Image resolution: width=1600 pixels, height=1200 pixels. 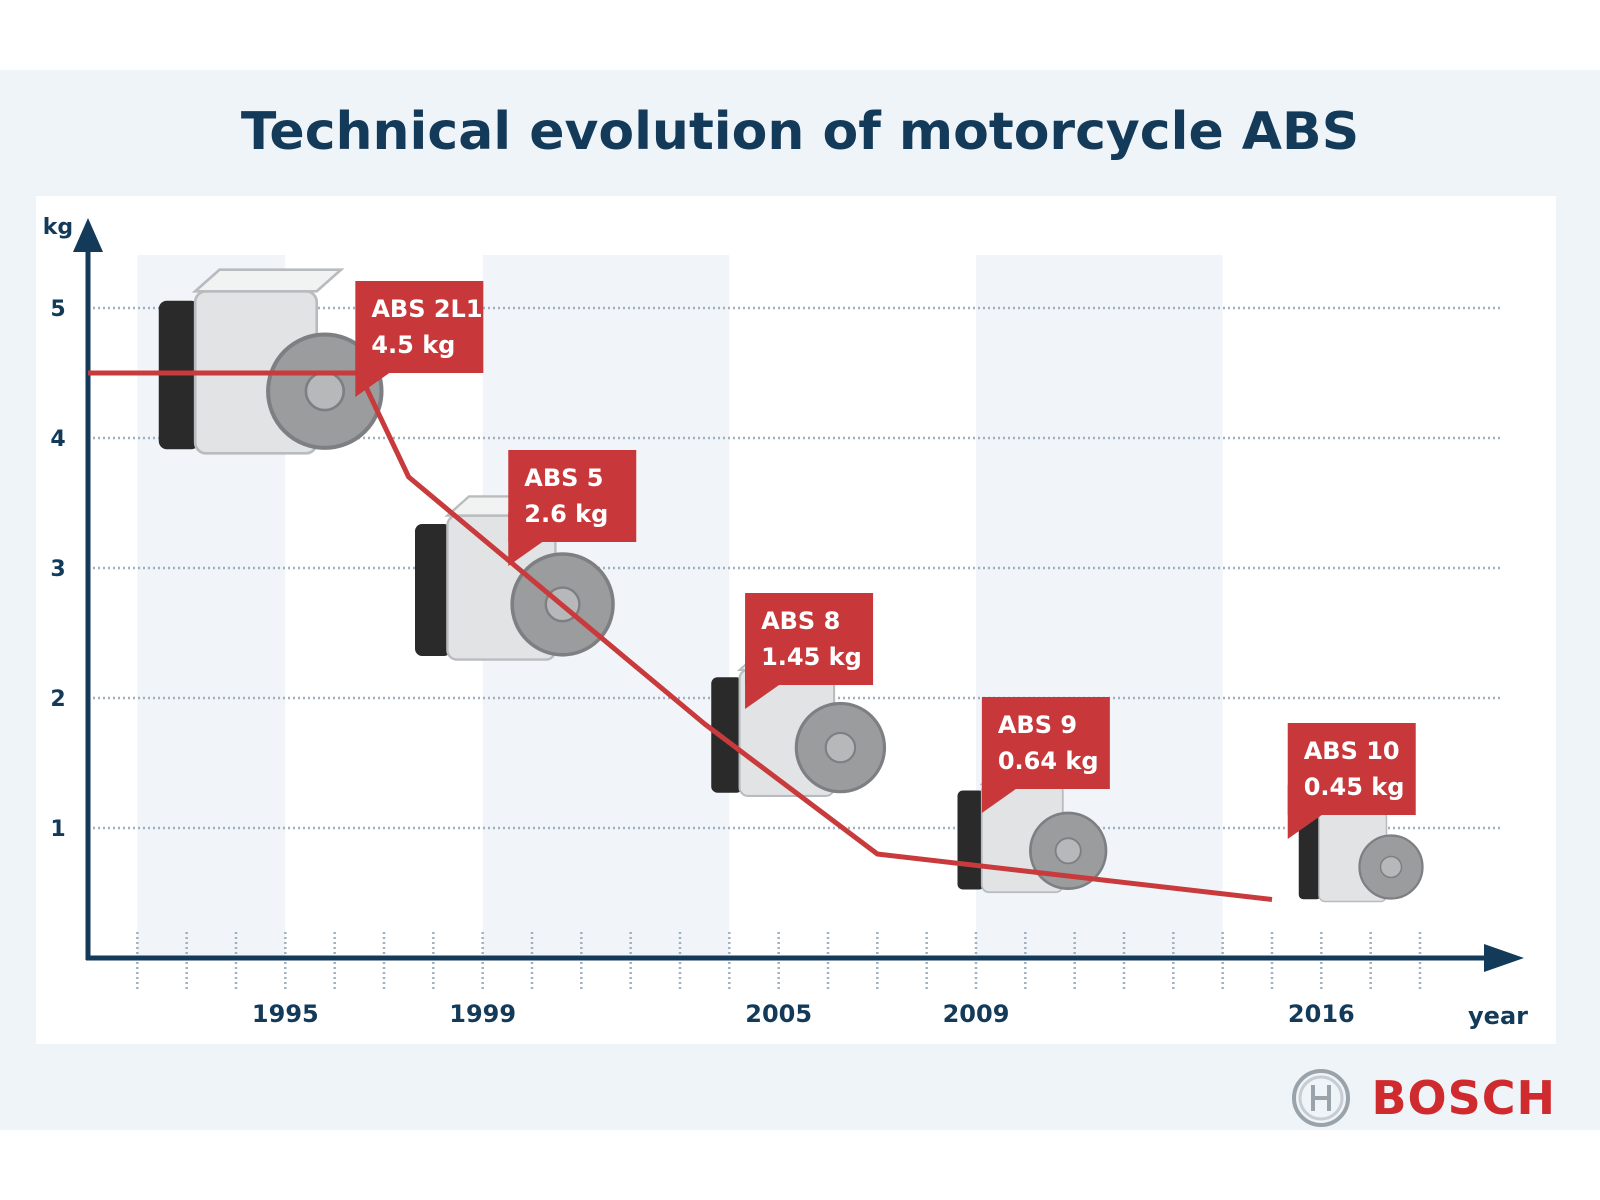 What do you see at coordinates (800, 132) in the screenshot?
I see `page-title: Technical evolution of motorcycle ABS` at bounding box center [800, 132].